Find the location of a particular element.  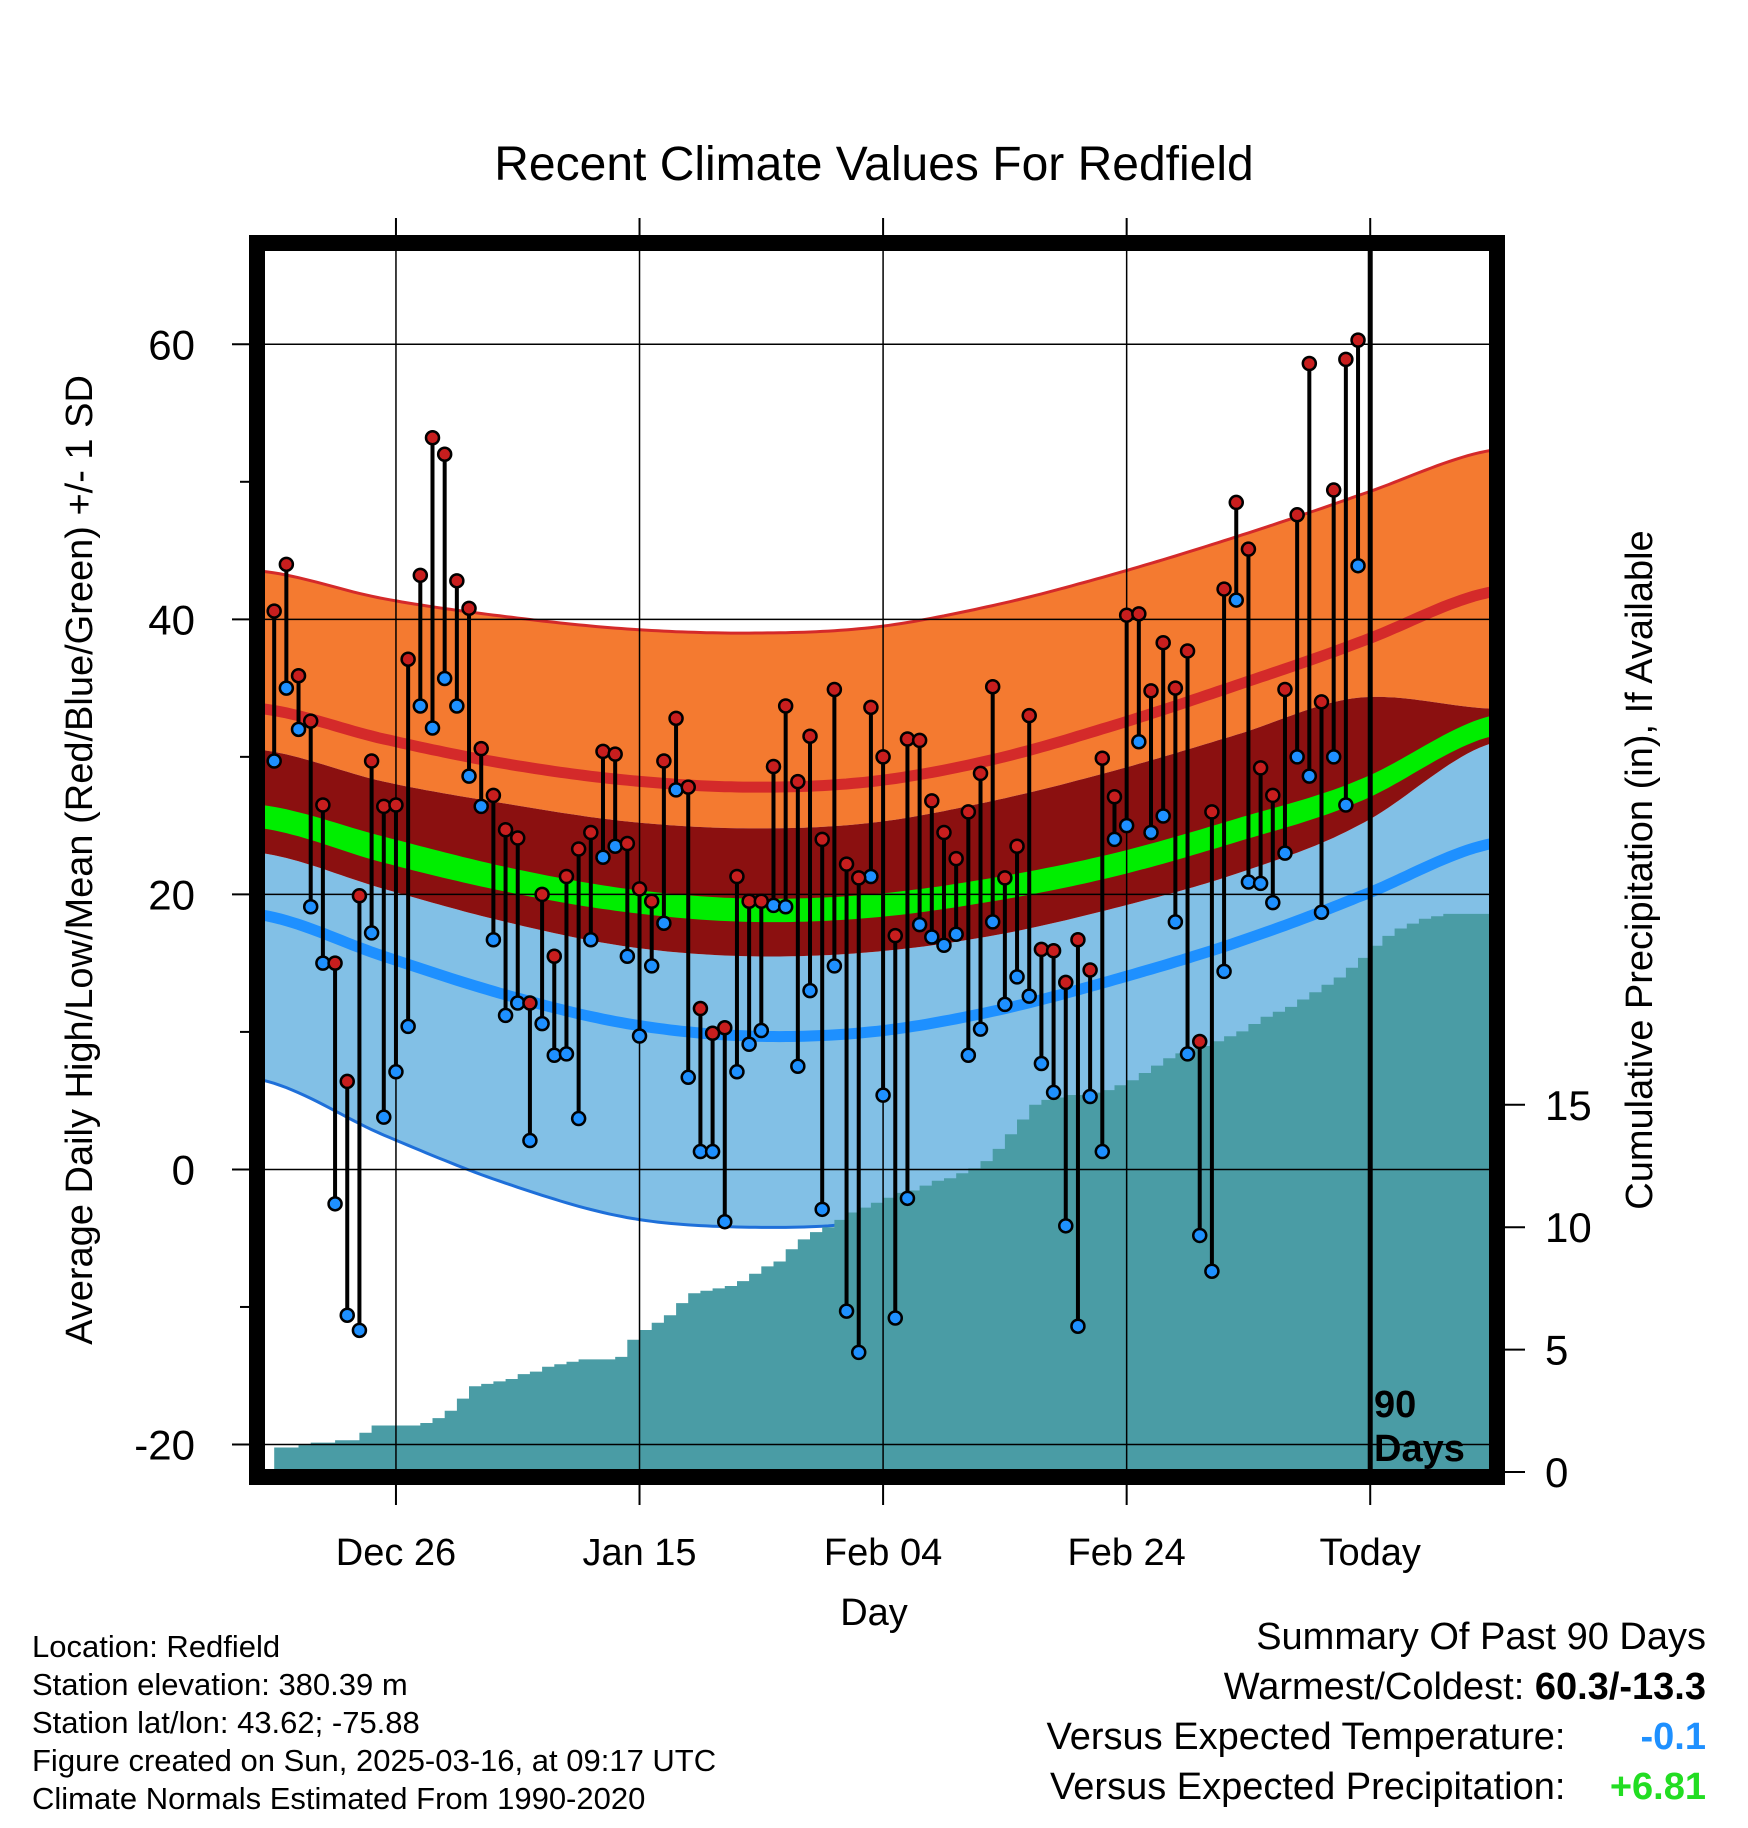

precip-label: Versus Expected Precipitation: is located at coordinates (1308, 1787).